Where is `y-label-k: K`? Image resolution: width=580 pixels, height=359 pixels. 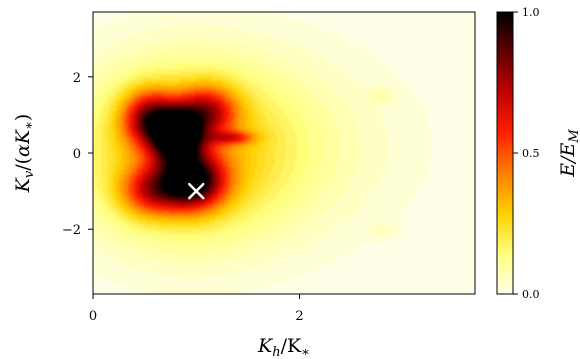 y-label-k: K is located at coordinates (23, 184).